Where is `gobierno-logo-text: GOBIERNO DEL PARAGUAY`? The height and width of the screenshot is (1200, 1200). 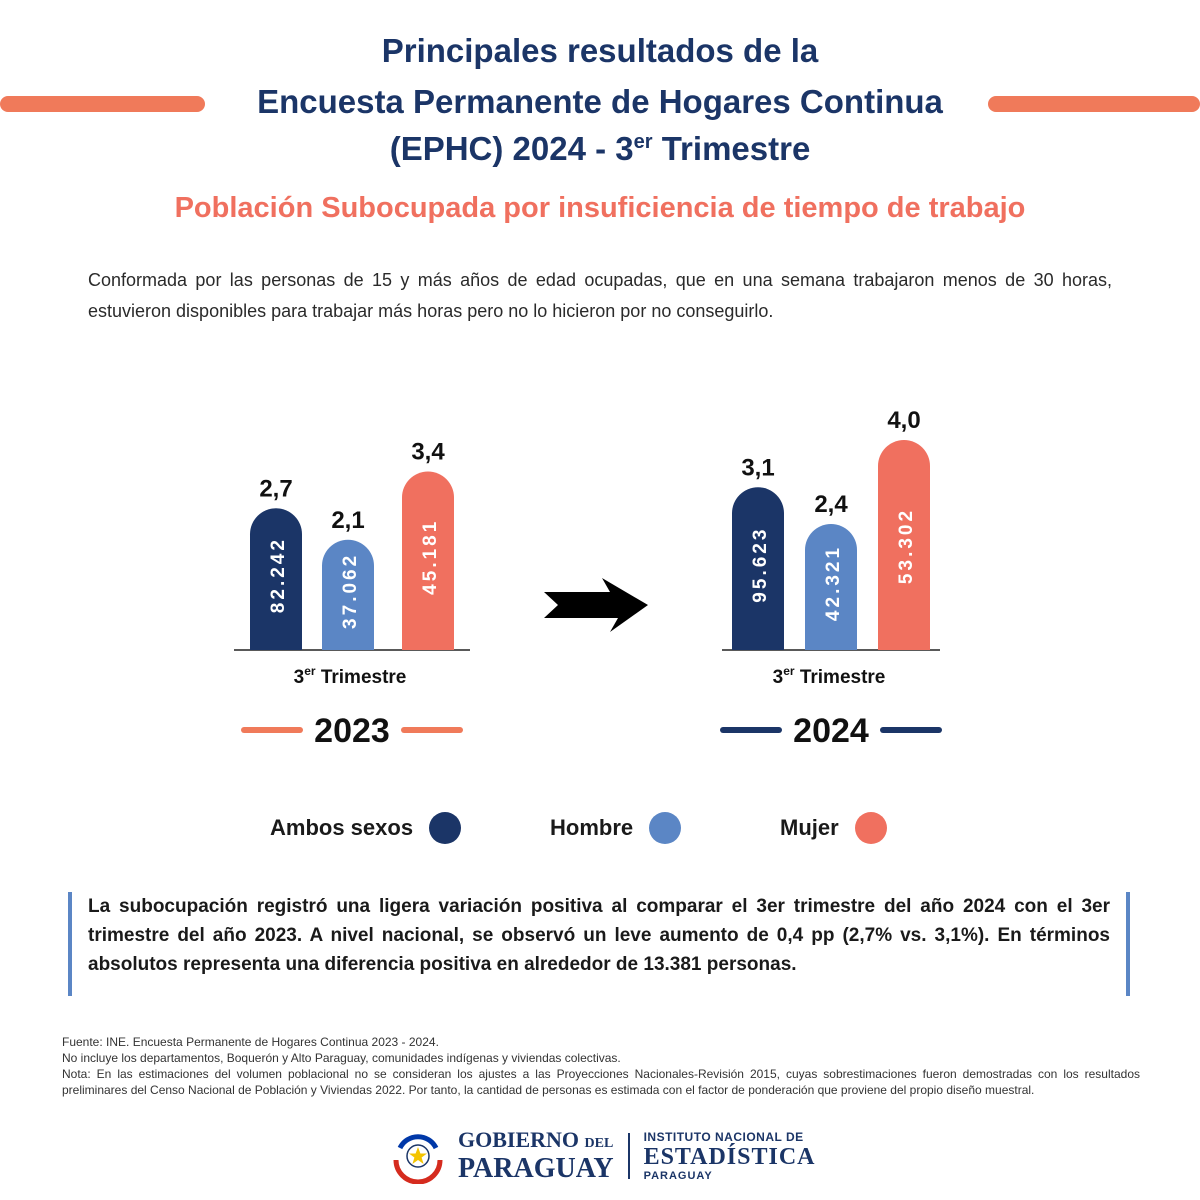 gobierno-logo-text: GOBIERNO DEL PARAGUAY is located at coordinates (536, 1156).